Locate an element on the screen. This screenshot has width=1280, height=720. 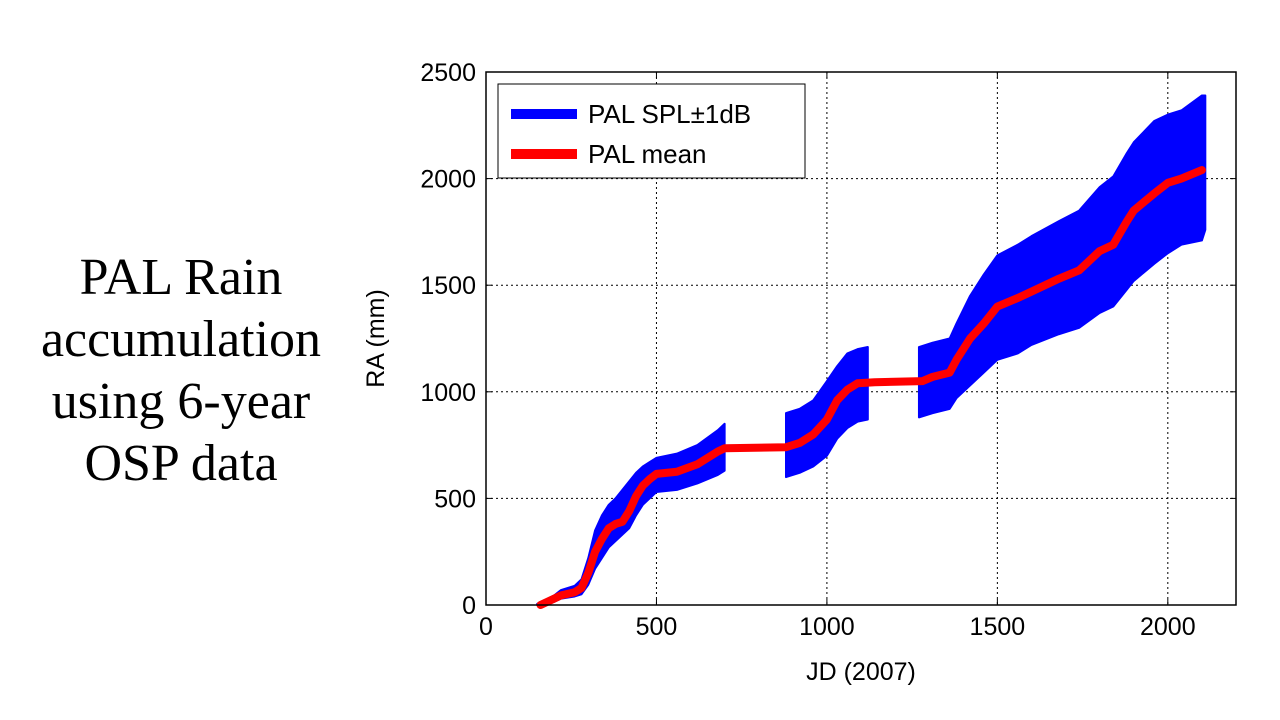
y-axis-label: RA (mm) is located at coordinates (376, 338).